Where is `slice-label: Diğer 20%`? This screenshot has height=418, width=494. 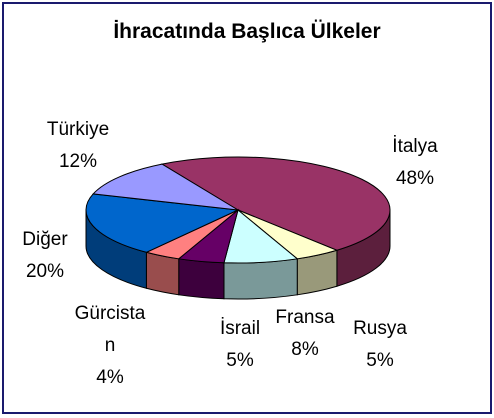 slice-label: Diğer 20% is located at coordinates (44, 256).